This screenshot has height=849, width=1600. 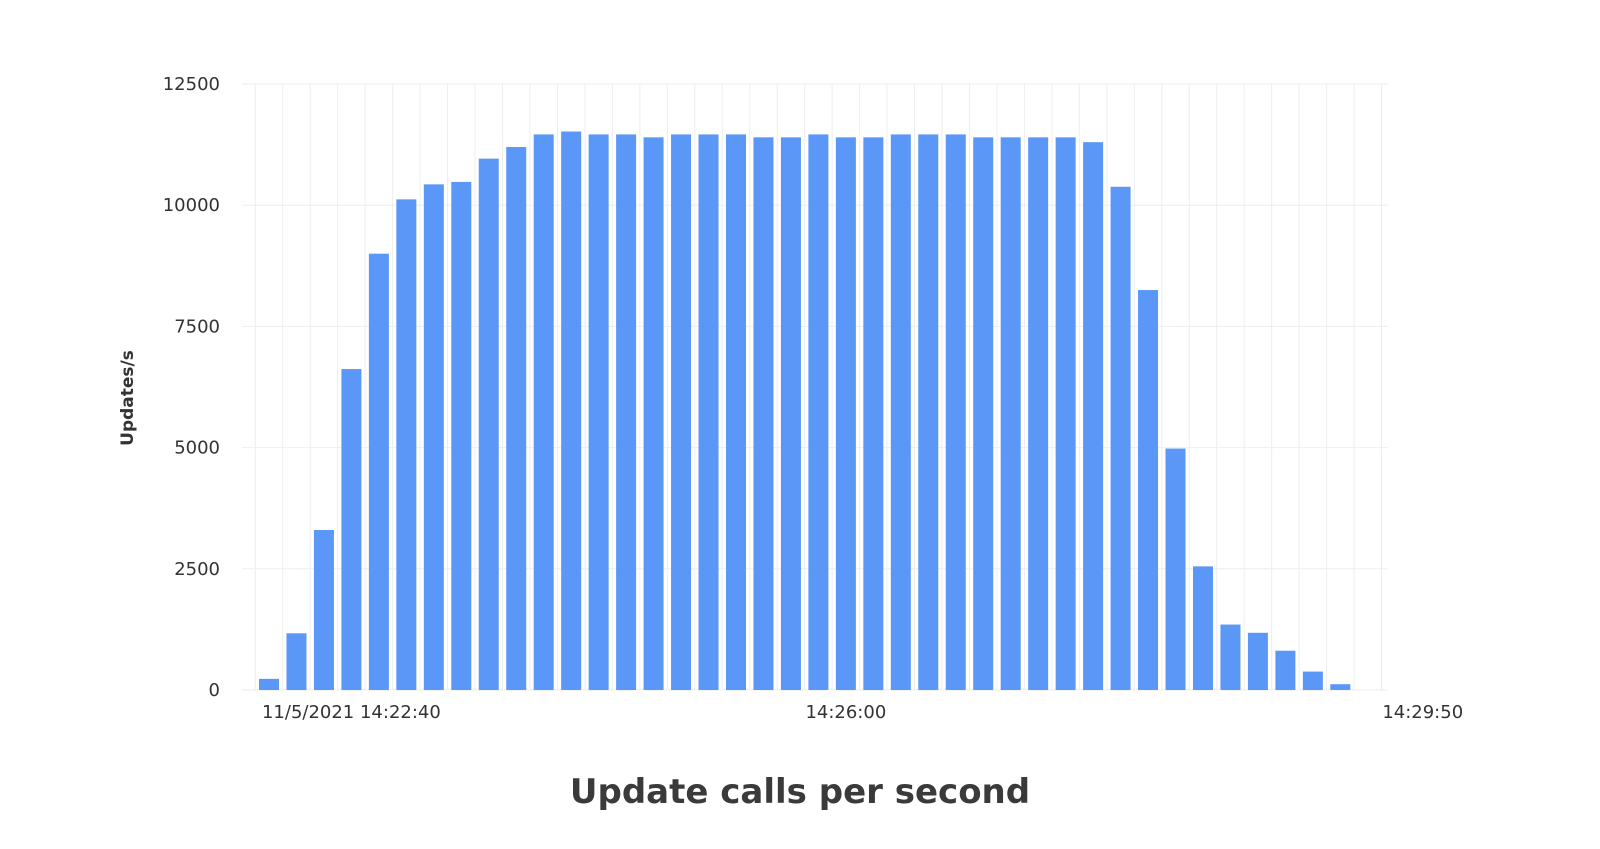 I want to click on x-axis-ticks: 11/5/2021 14:22:40 14:26:00 14:29:50, so click(x=862, y=712).